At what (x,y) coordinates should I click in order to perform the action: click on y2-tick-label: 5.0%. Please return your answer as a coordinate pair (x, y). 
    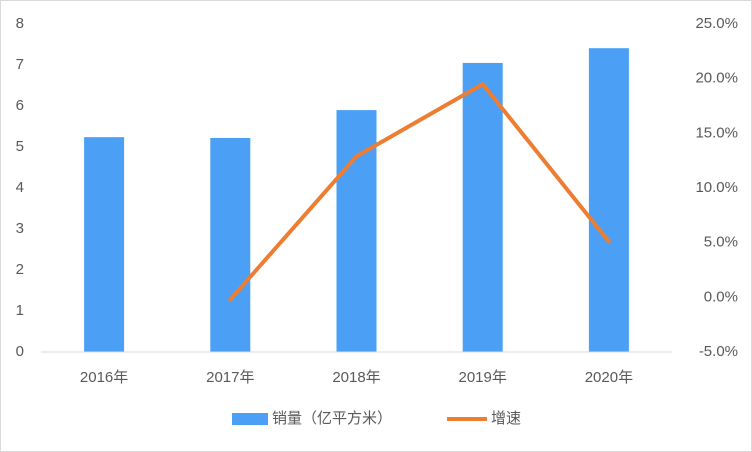
    Looking at the image, I should click on (721, 242).